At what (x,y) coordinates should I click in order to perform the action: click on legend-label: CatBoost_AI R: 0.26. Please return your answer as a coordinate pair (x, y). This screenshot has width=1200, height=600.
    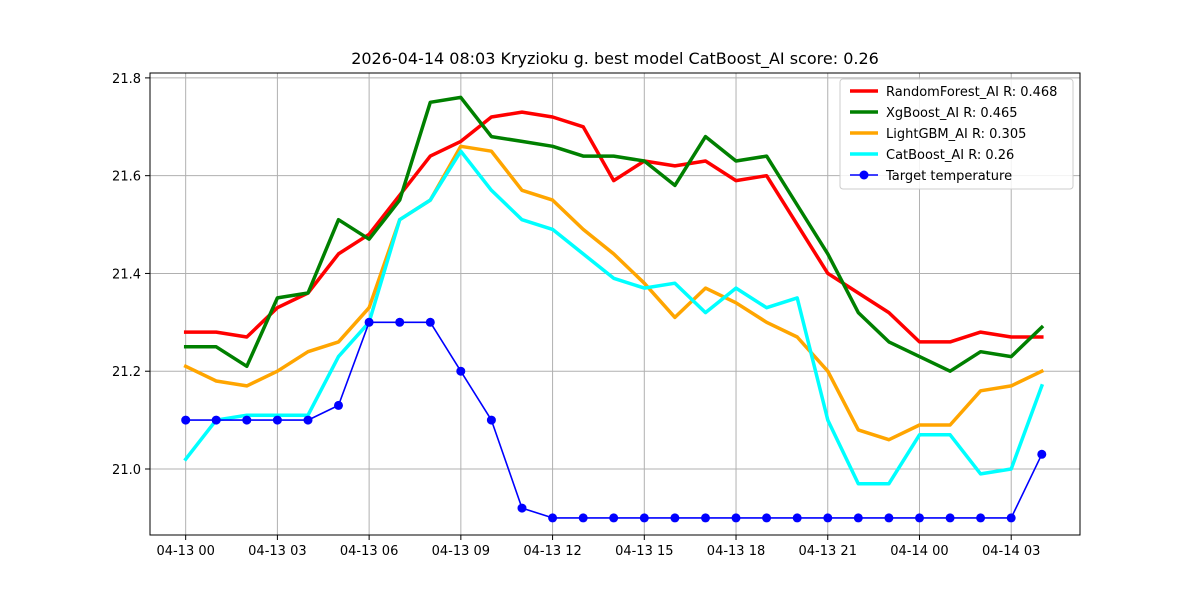
    Looking at the image, I should click on (950, 155).